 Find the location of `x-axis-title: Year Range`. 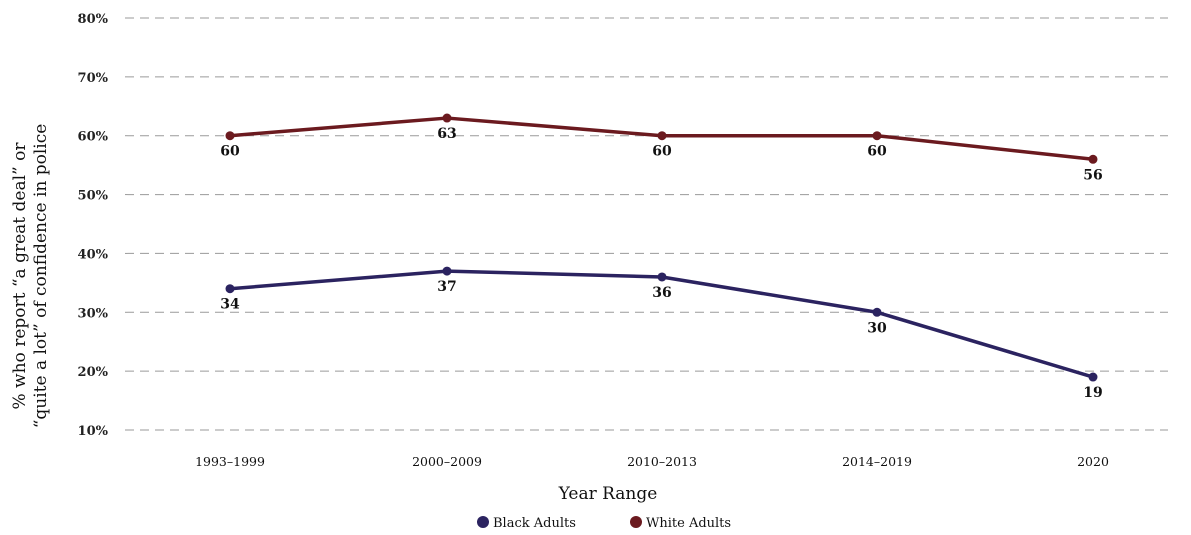

x-axis-title: Year Range is located at coordinates (608, 494).